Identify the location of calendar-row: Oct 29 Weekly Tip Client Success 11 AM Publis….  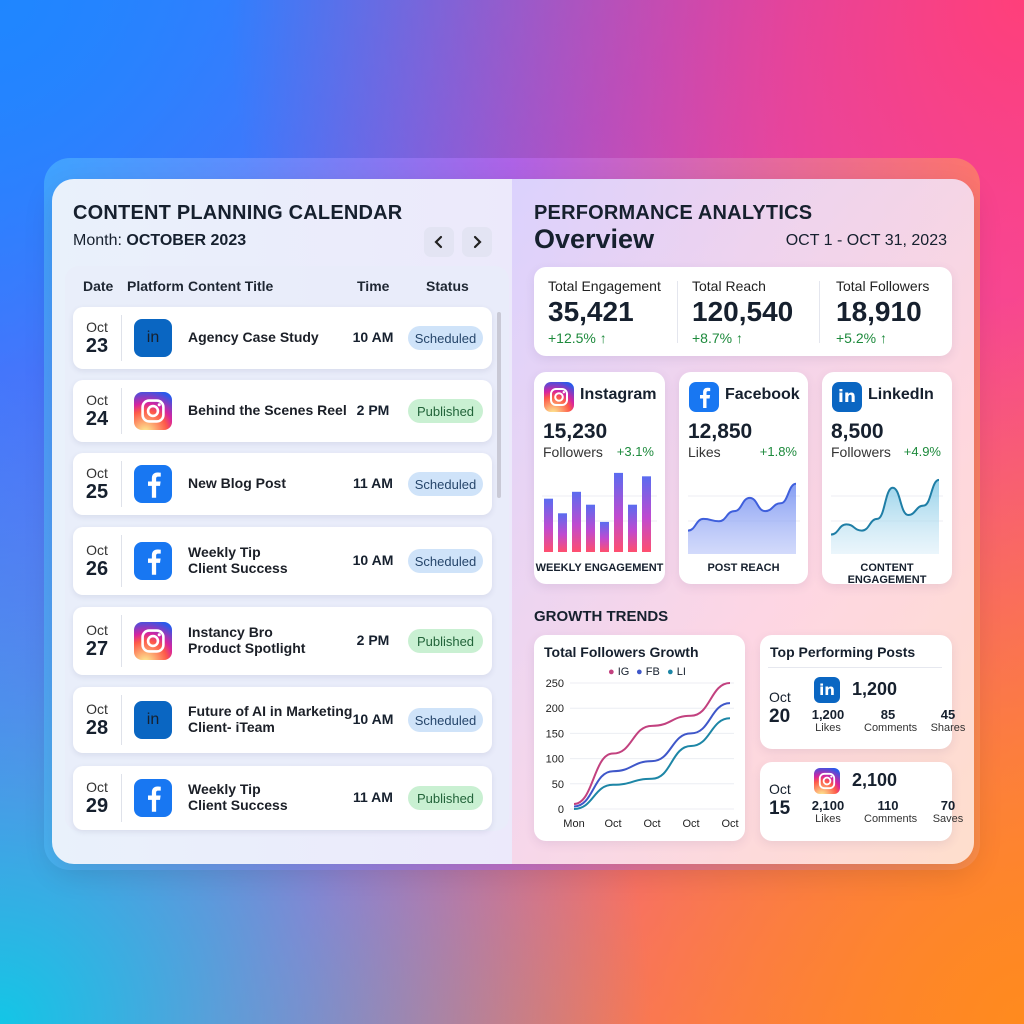
(282, 798).